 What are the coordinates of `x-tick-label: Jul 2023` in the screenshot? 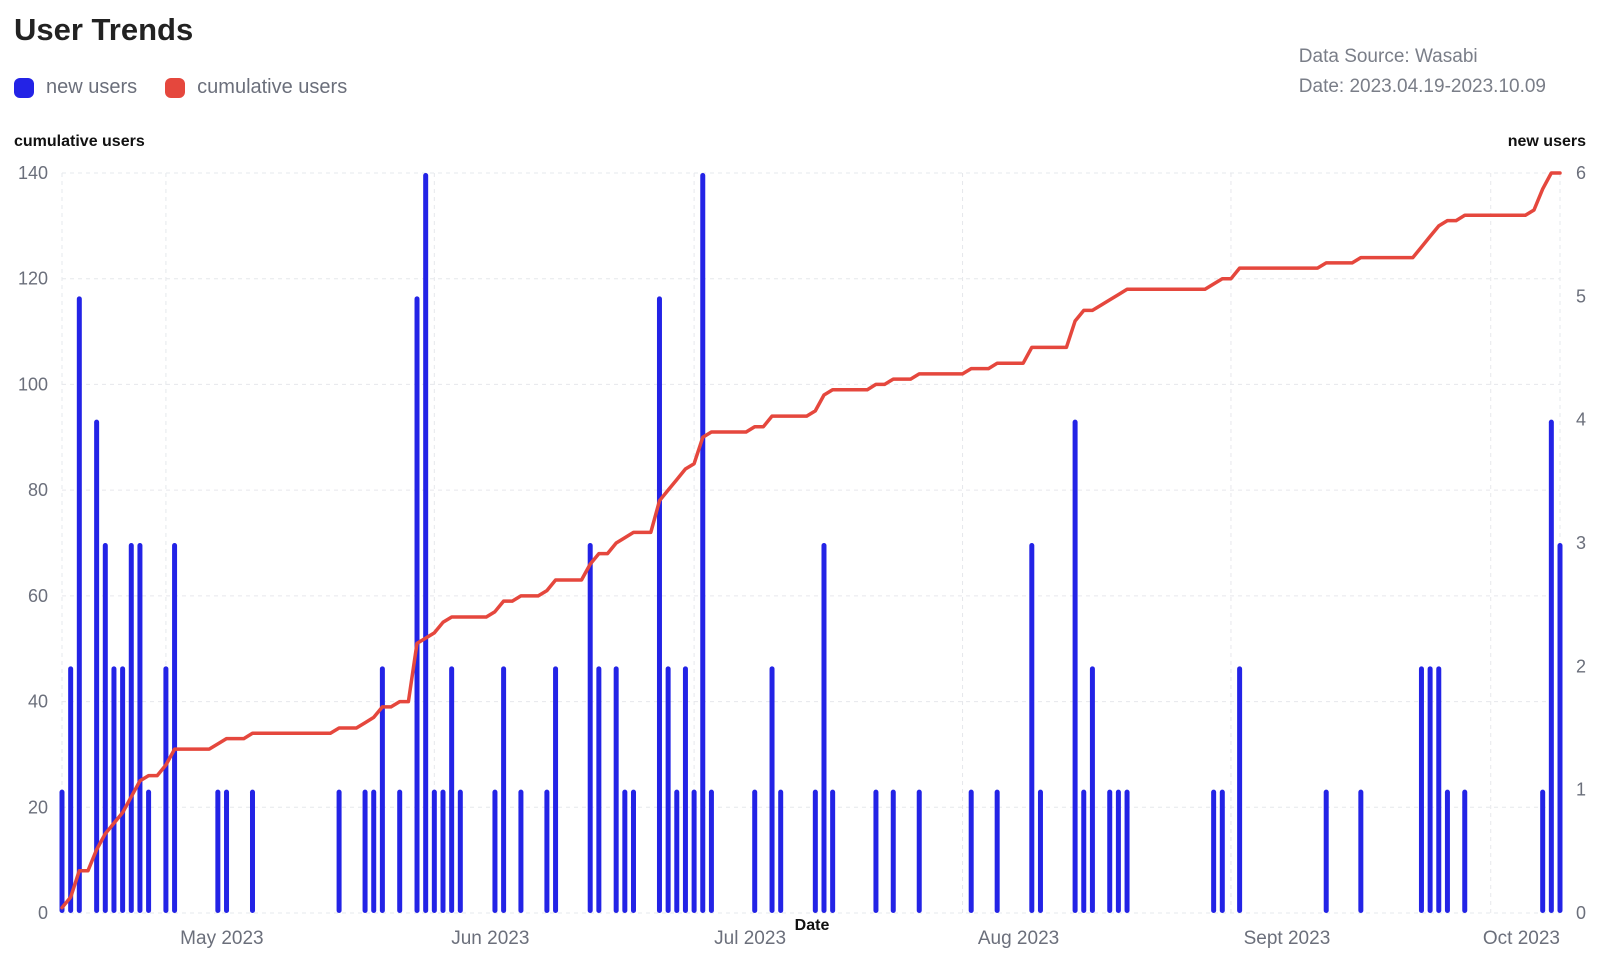 It's located at (750, 938).